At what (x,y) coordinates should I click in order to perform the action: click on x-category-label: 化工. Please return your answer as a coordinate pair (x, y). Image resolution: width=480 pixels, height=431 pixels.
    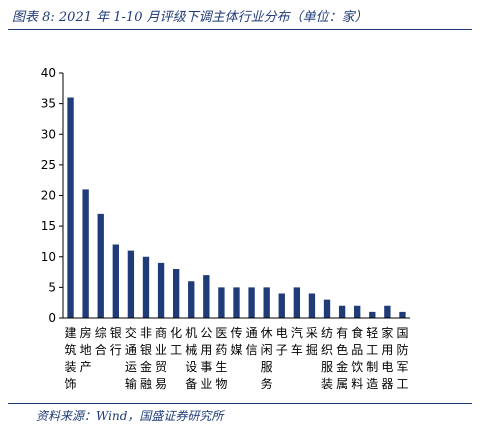
    Looking at the image, I should click on (176, 341).